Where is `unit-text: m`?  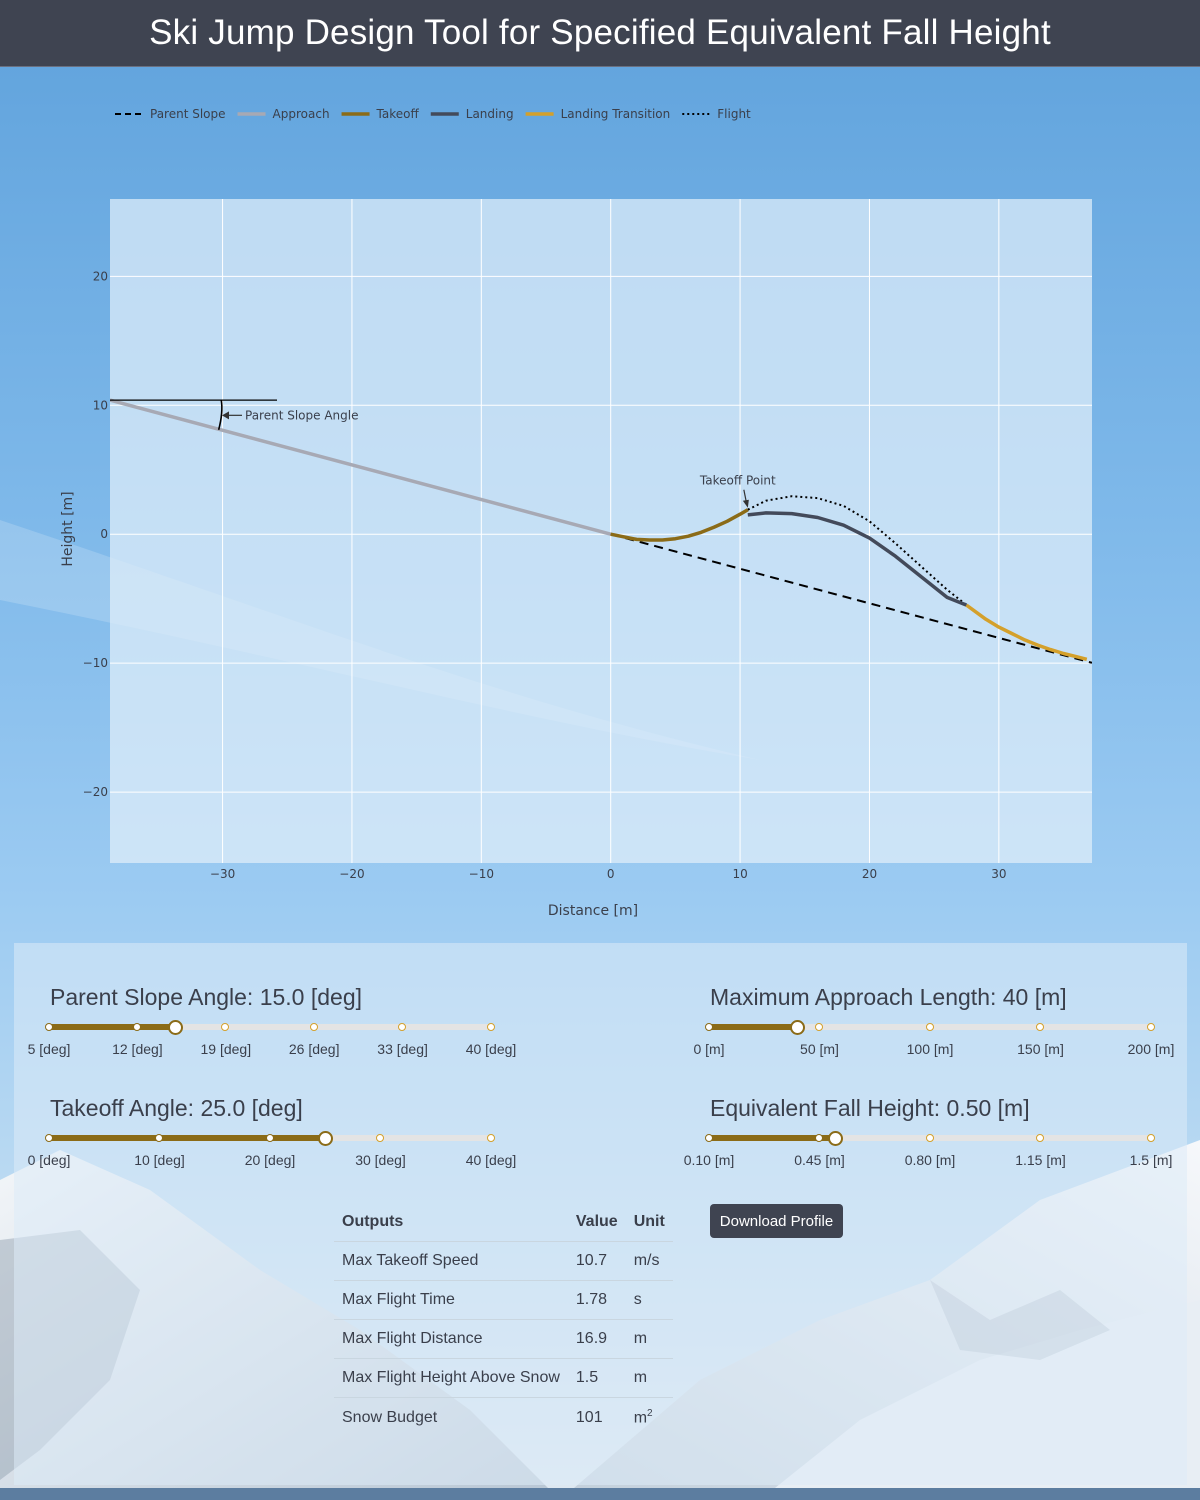 unit-text: m is located at coordinates (640, 1418).